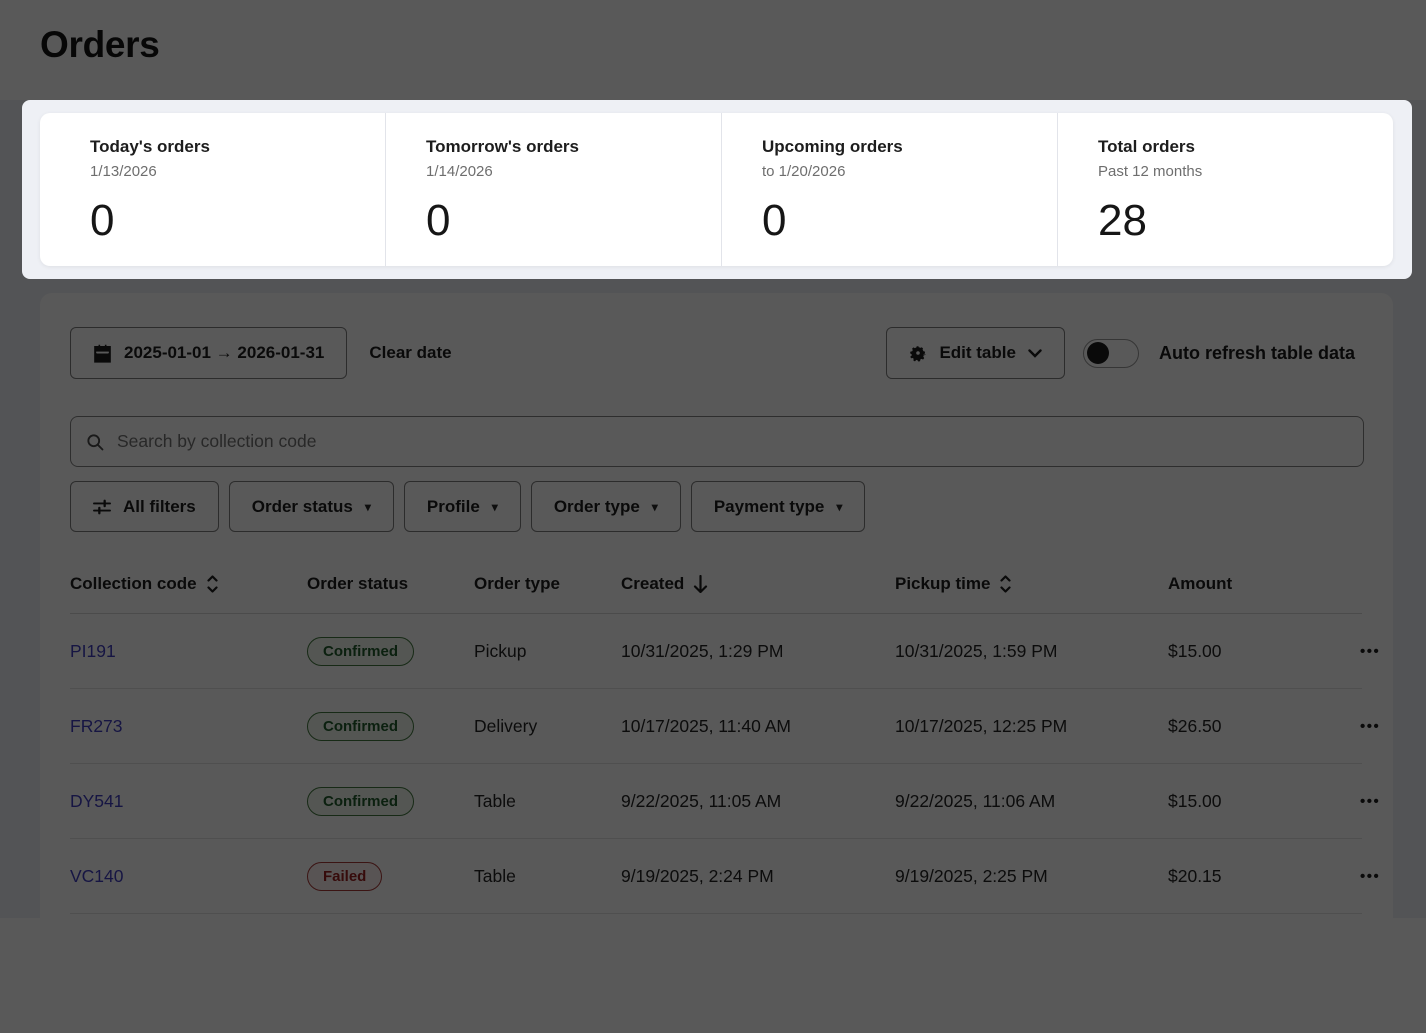  I want to click on all-filters-button: All filters, so click(144, 506).